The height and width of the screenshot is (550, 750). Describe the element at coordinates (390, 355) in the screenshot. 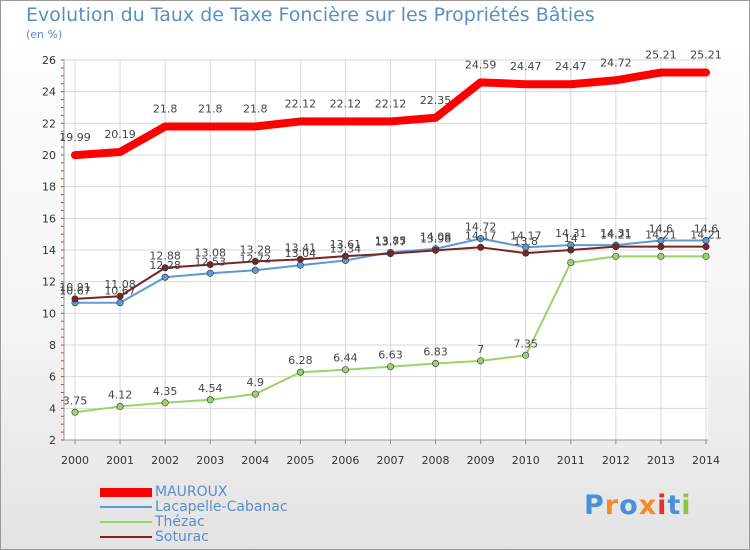

I see `data-label: 6.63` at that location.